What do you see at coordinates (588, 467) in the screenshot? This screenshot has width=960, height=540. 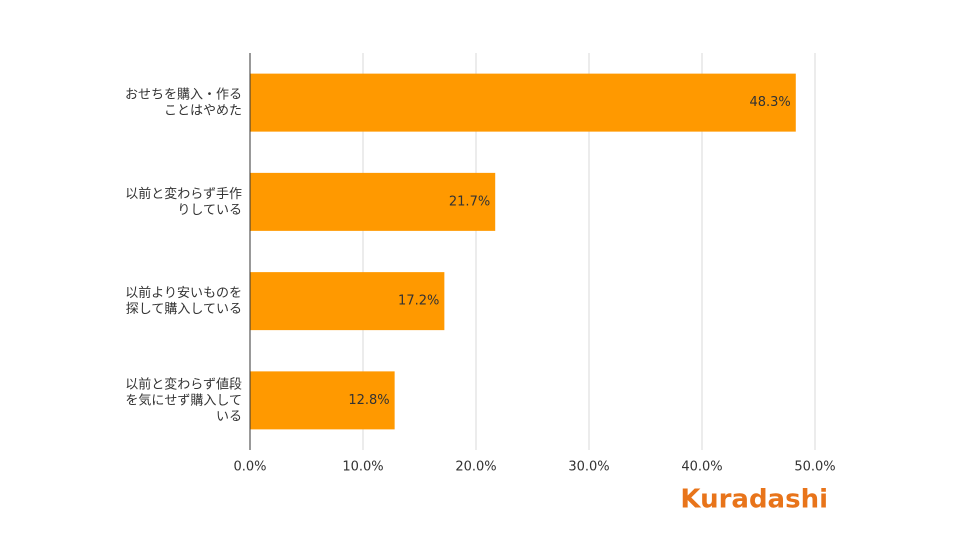 I see `x-tick-label: 30.0%` at bounding box center [588, 467].